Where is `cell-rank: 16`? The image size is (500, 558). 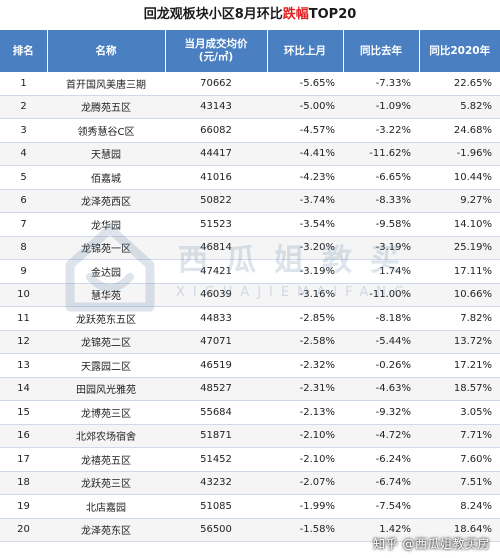
cell-rank: 16 is located at coordinates (23, 436).